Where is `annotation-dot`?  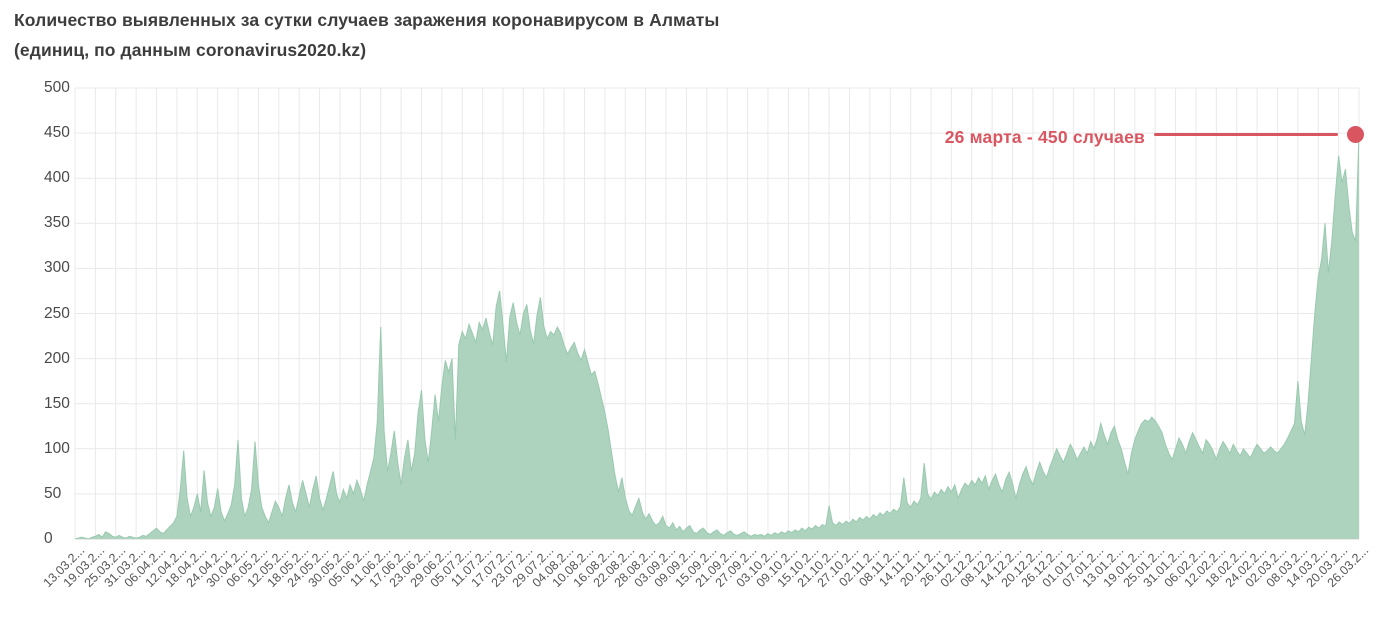 annotation-dot is located at coordinates (1355, 134).